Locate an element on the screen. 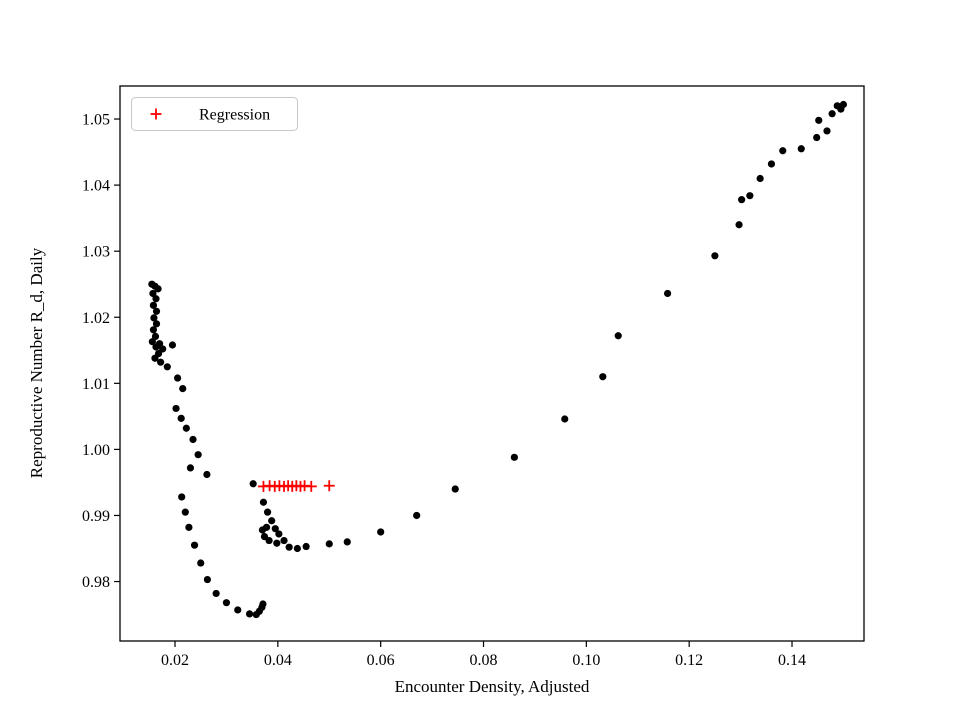 This screenshot has height=720, width=960. x-tick-label: 0.10 is located at coordinates (586, 660).